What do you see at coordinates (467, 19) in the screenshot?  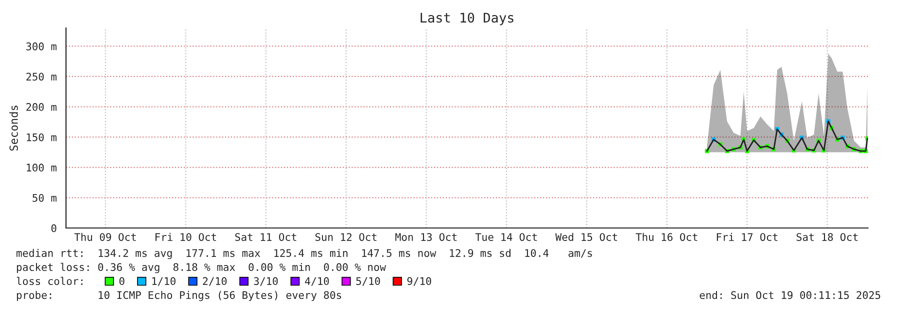 I see `chart-title: Last 10 Days` at bounding box center [467, 19].